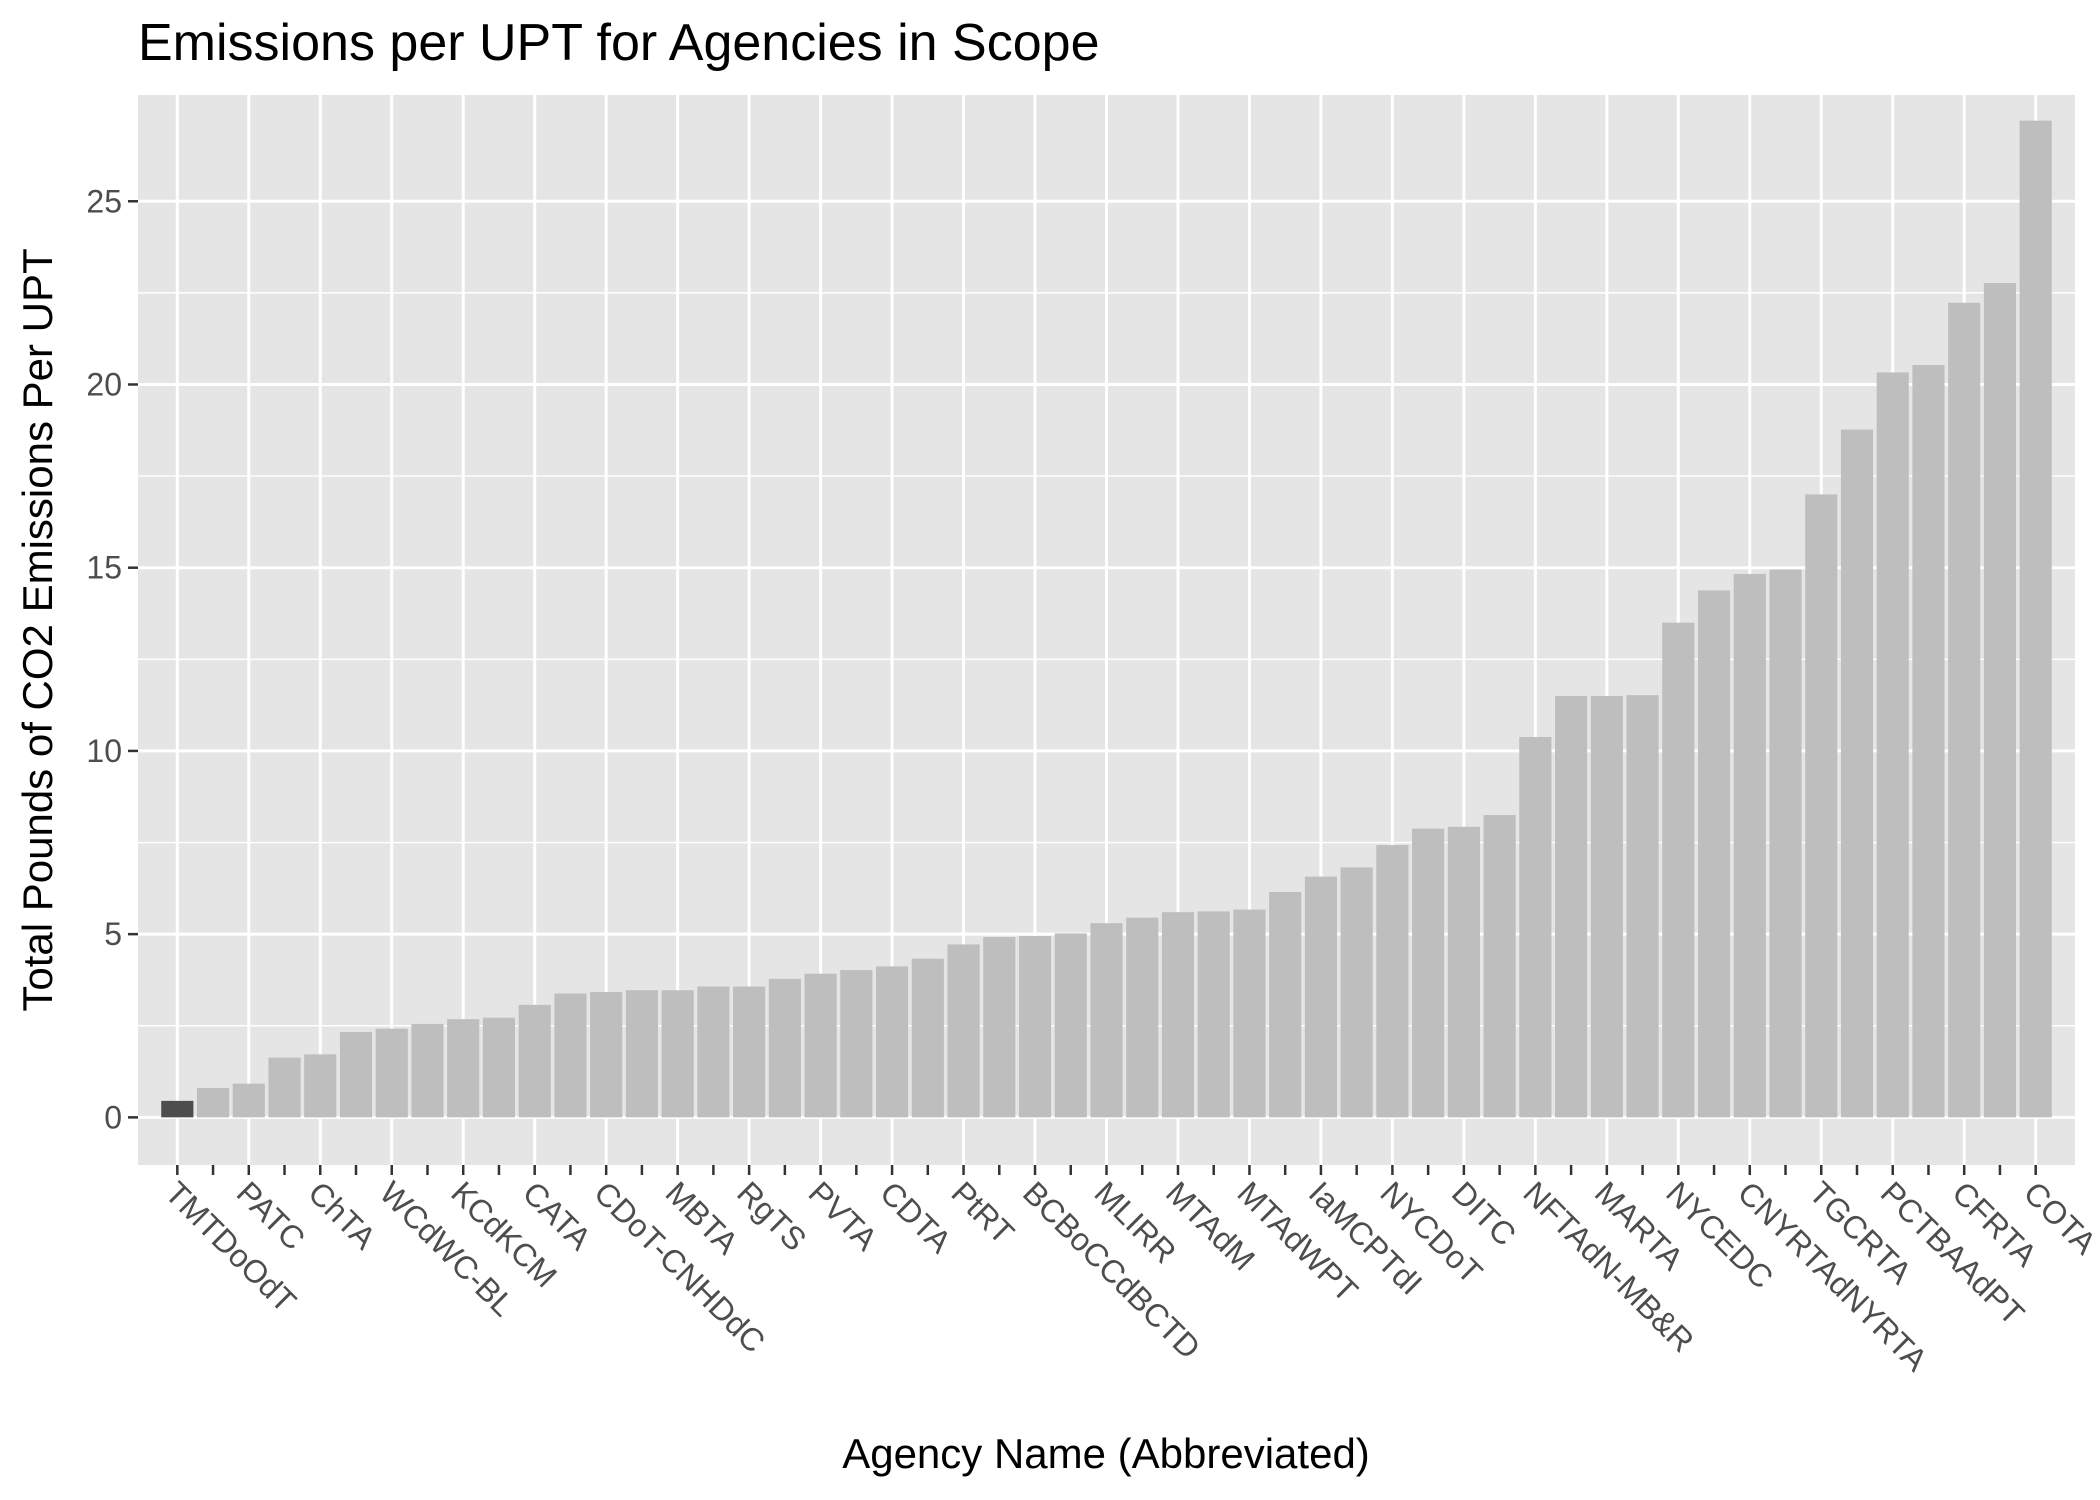  What do you see at coordinates (104, 384) in the screenshot?
I see `y-tick-label: 20` at bounding box center [104, 384].